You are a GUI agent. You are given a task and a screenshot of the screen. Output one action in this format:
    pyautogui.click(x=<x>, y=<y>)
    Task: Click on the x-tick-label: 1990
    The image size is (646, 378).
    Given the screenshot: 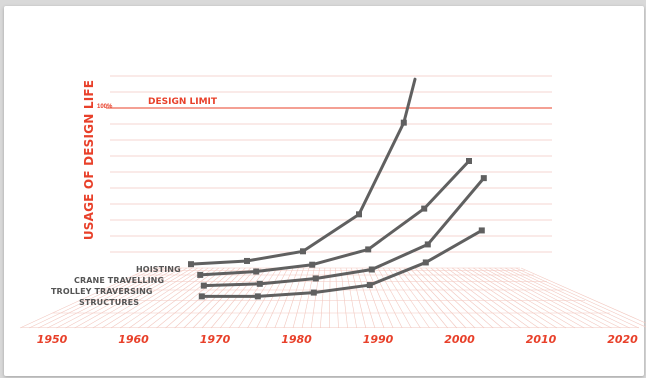 What is the action you would take?
    pyautogui.click(x=378, y=339)
    